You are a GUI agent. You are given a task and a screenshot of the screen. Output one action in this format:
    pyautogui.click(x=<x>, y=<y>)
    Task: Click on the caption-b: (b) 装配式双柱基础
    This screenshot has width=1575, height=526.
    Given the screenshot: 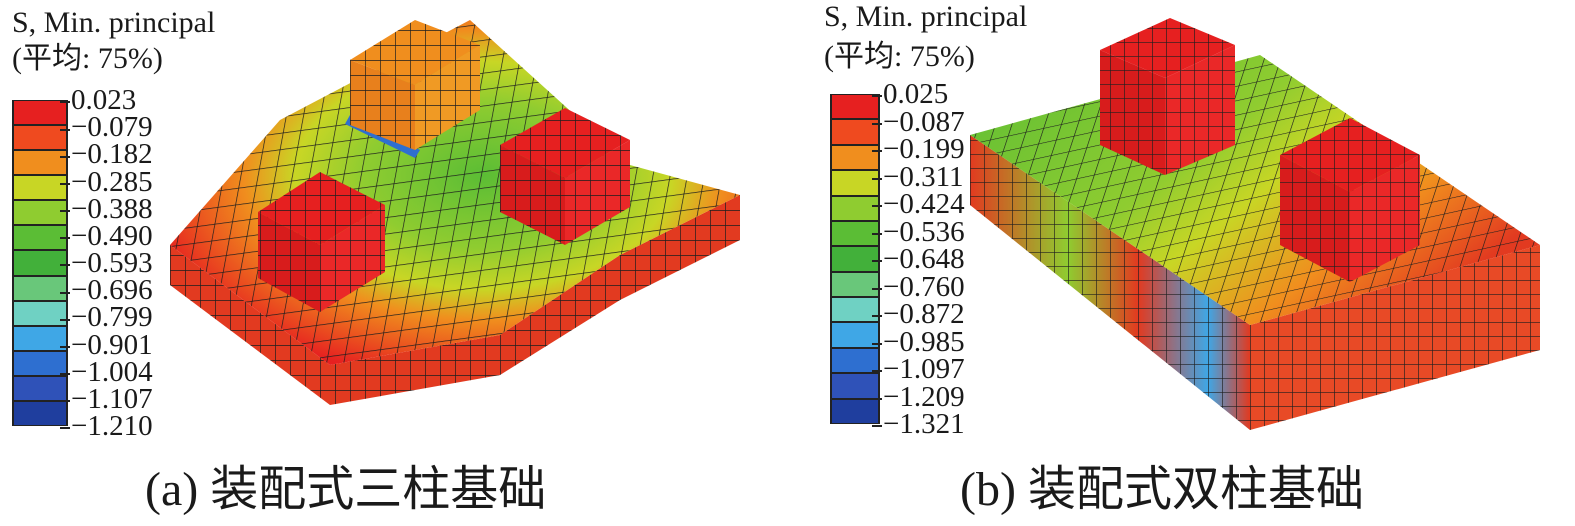 What is the action you would take?
    pyautogui.click(x=1162, y=489)
    